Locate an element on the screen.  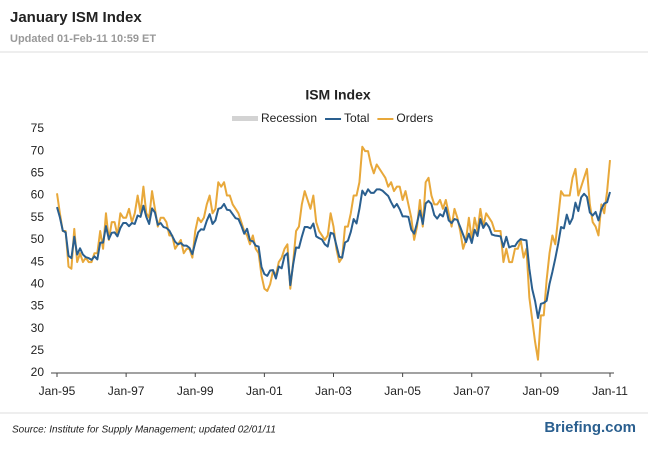
chart-title: ISM Index is located at coordinates (338, 95).